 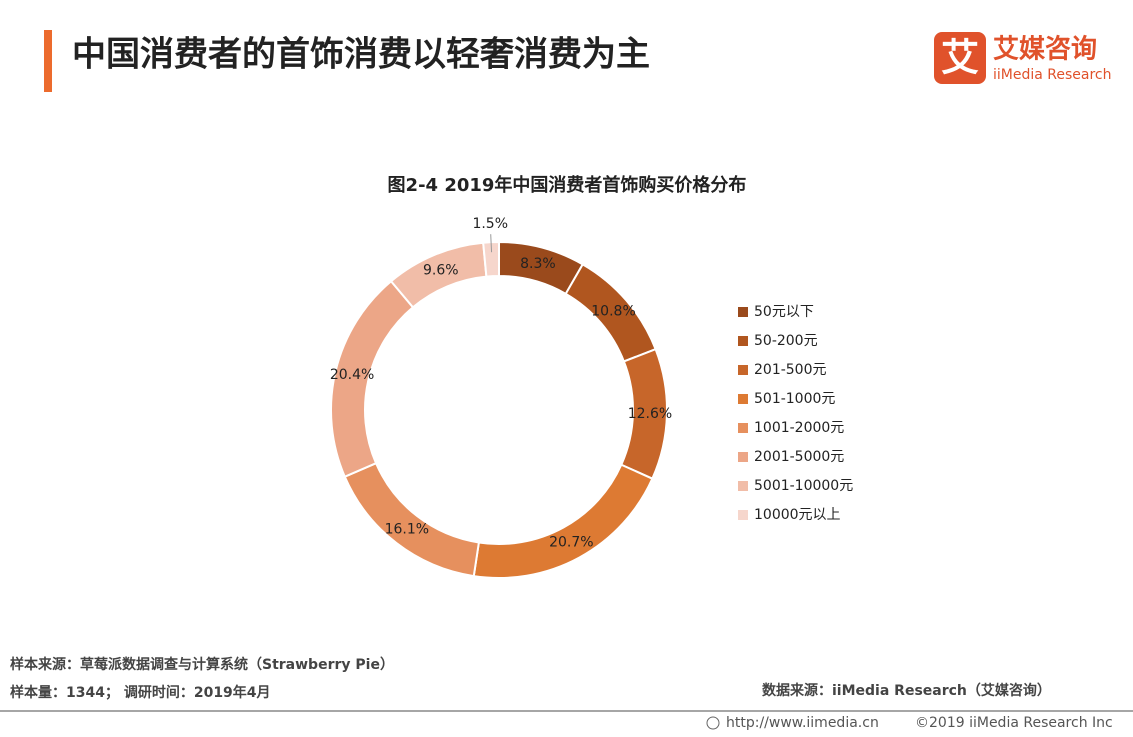 What do you see at coordinates (538, 264) in the screenshot?
I see `data-label: 8.3%` at bounding box center [538, 264].